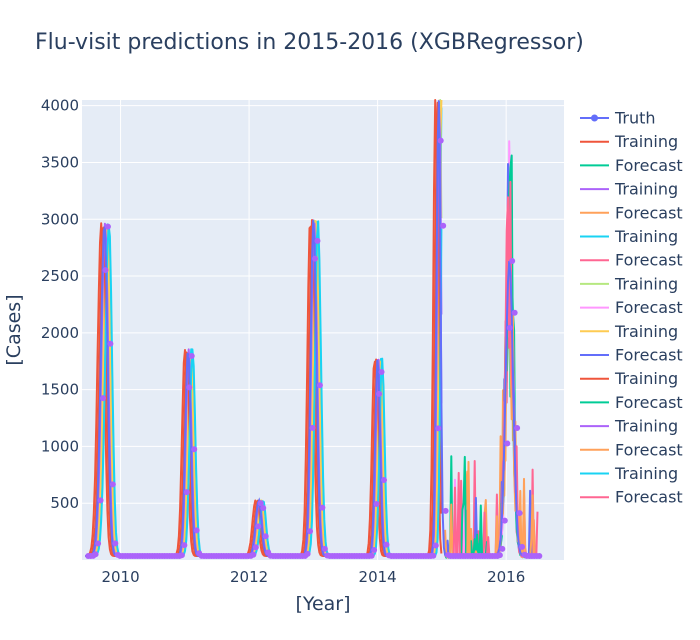  I want to click on x-tick-label: 2012, so click(249, 577).